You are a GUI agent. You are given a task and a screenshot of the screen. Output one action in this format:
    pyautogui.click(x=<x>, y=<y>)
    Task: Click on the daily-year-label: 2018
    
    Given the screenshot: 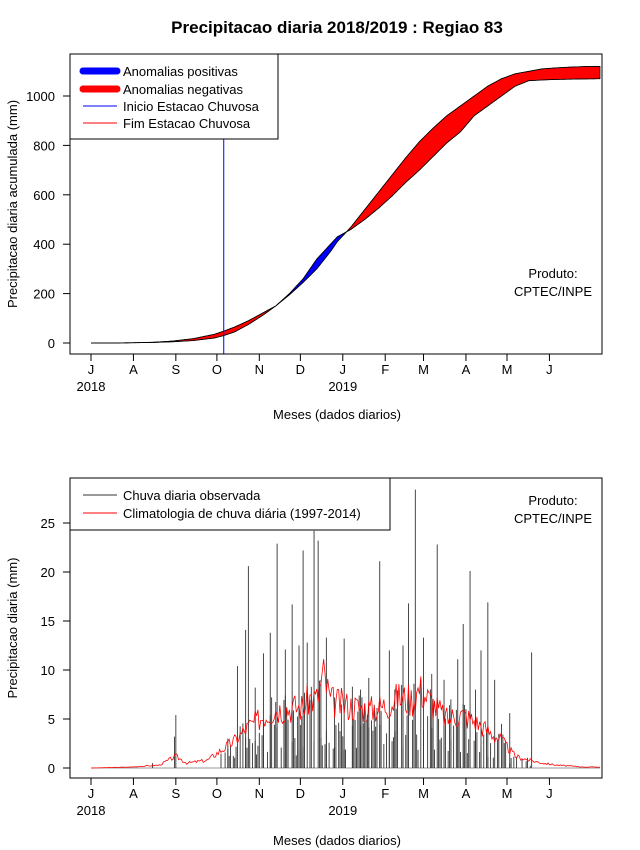 What is the action you would take?
    pyautogui.click(x=91, y=810)
    